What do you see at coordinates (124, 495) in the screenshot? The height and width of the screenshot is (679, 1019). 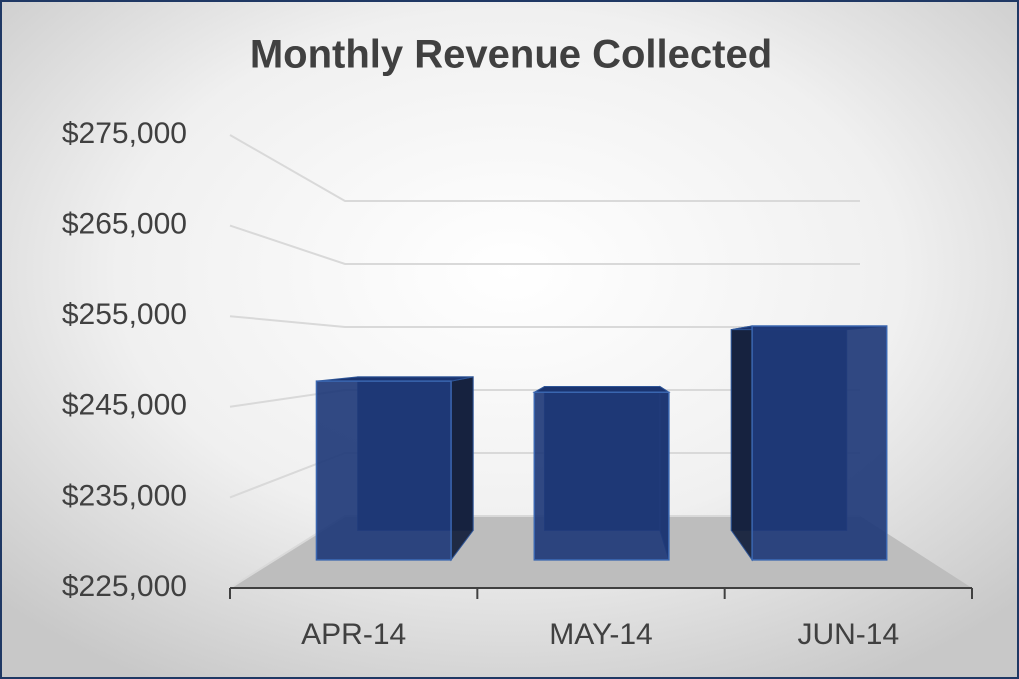 I see `y-tick-label: $235,000` at bounding box center [124, 495].